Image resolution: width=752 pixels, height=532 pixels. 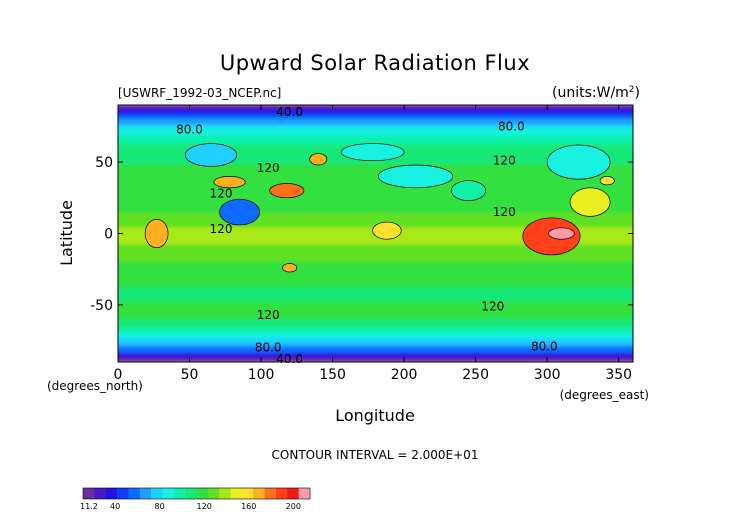 I want to click on y-unit-label: (degrees_north), so click(x=95, y=386).